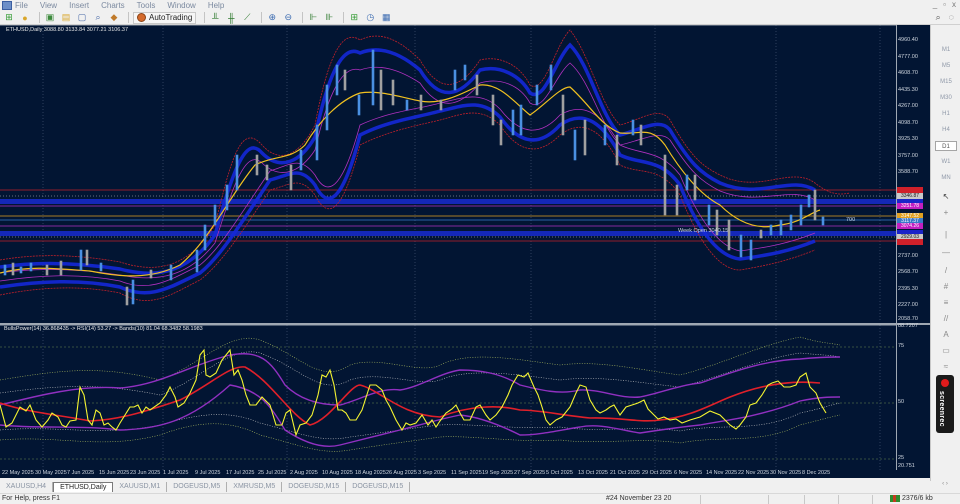  I want to click on menu-window: Window, so click(181, 5).